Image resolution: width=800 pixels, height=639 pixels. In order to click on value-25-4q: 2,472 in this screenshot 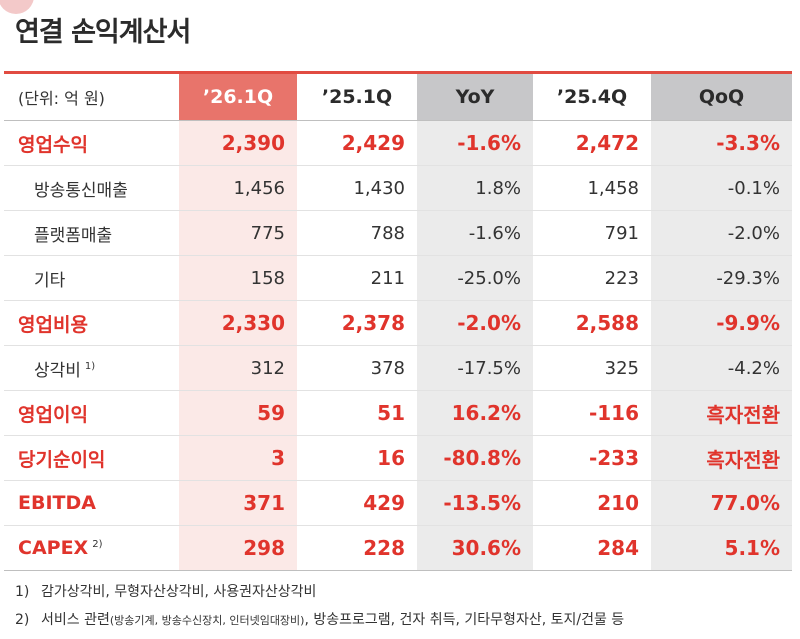, I will do `click(592, 143)`.